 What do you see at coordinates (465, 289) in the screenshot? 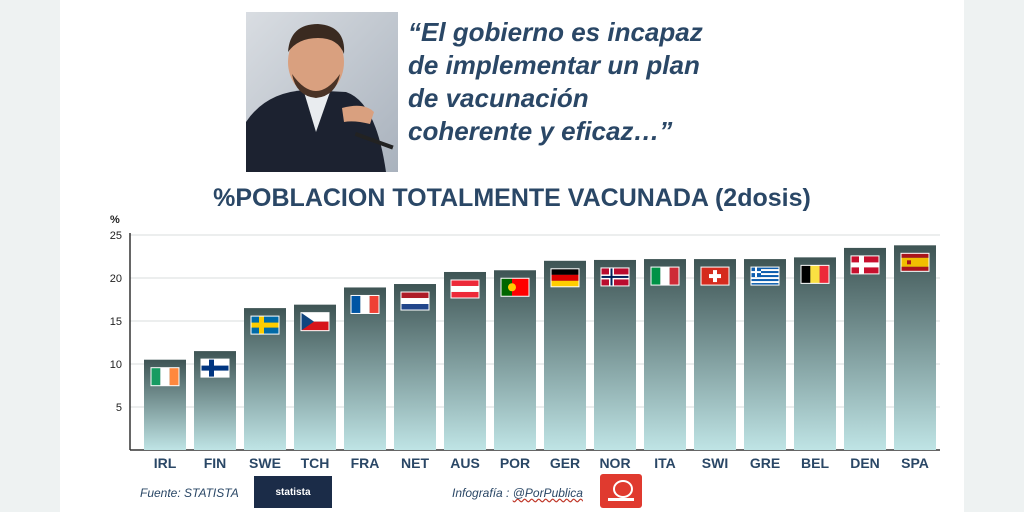
I see `austria-flag-icon` at bounding box center [465, 289].